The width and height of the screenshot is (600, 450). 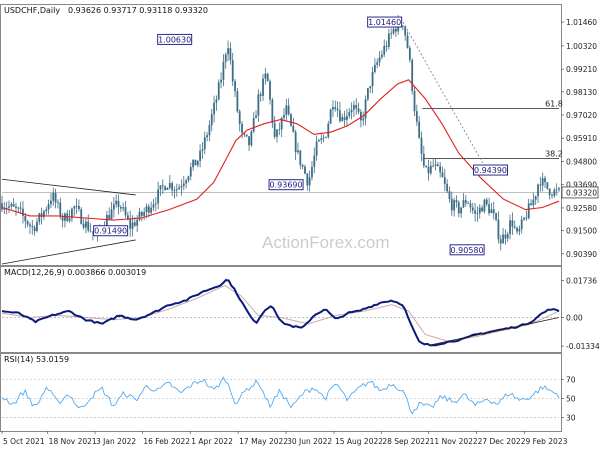 What do you see at coordinates (36, 359) in the screenshot?
I see `rsi-header: RSI(14) 53.0159` at bounding box center [36, 359].